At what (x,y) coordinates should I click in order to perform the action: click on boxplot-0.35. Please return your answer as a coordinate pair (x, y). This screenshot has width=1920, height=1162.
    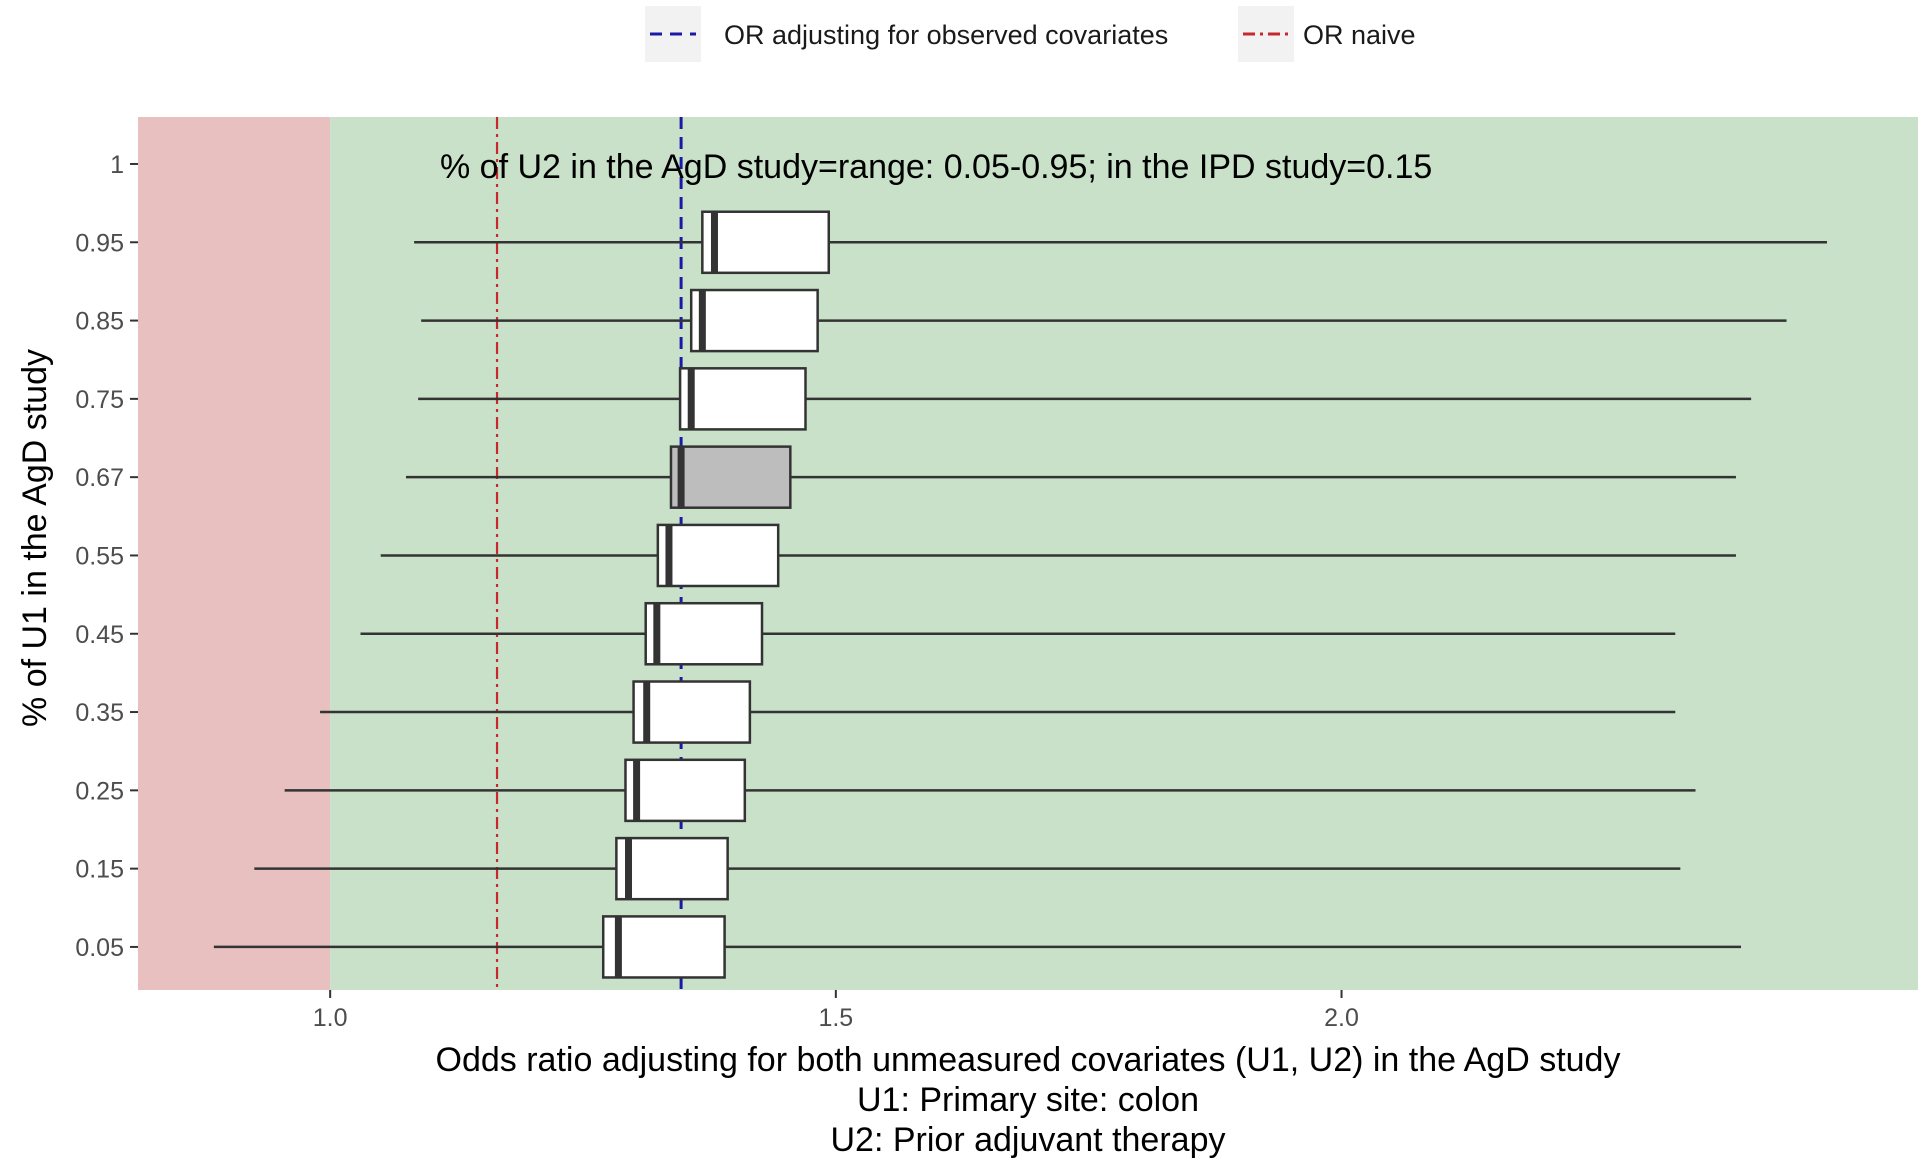
    Looking at the image, I should click on (998, 712).